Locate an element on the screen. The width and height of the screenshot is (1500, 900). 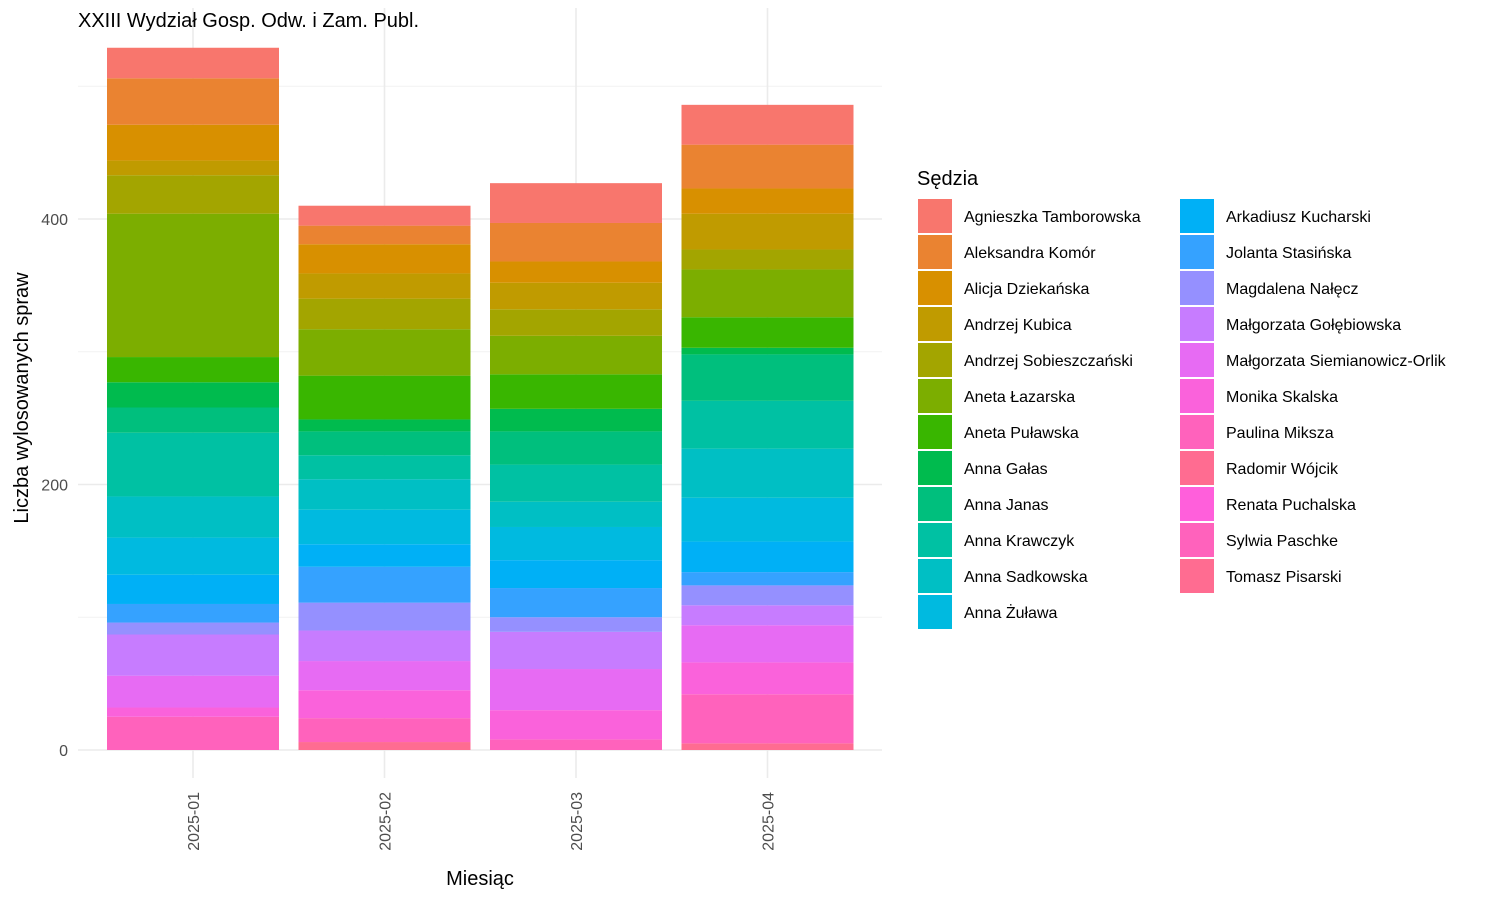
legend-label: Magdalena Nałęcz is located at coordinates (1292, 289).